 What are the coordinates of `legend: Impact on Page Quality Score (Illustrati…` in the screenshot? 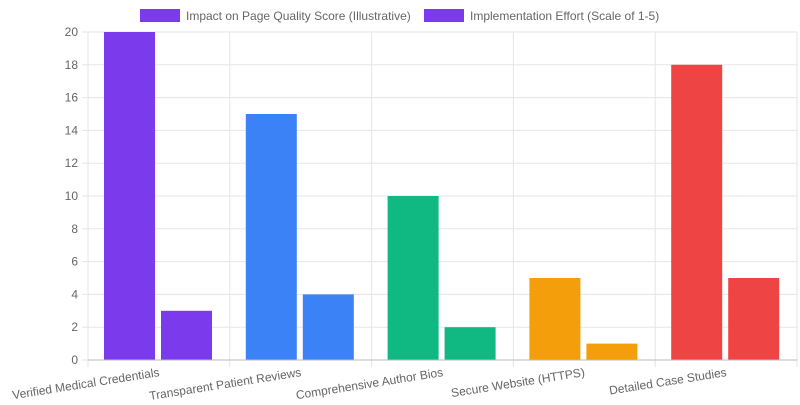 It's located at (399, 16).